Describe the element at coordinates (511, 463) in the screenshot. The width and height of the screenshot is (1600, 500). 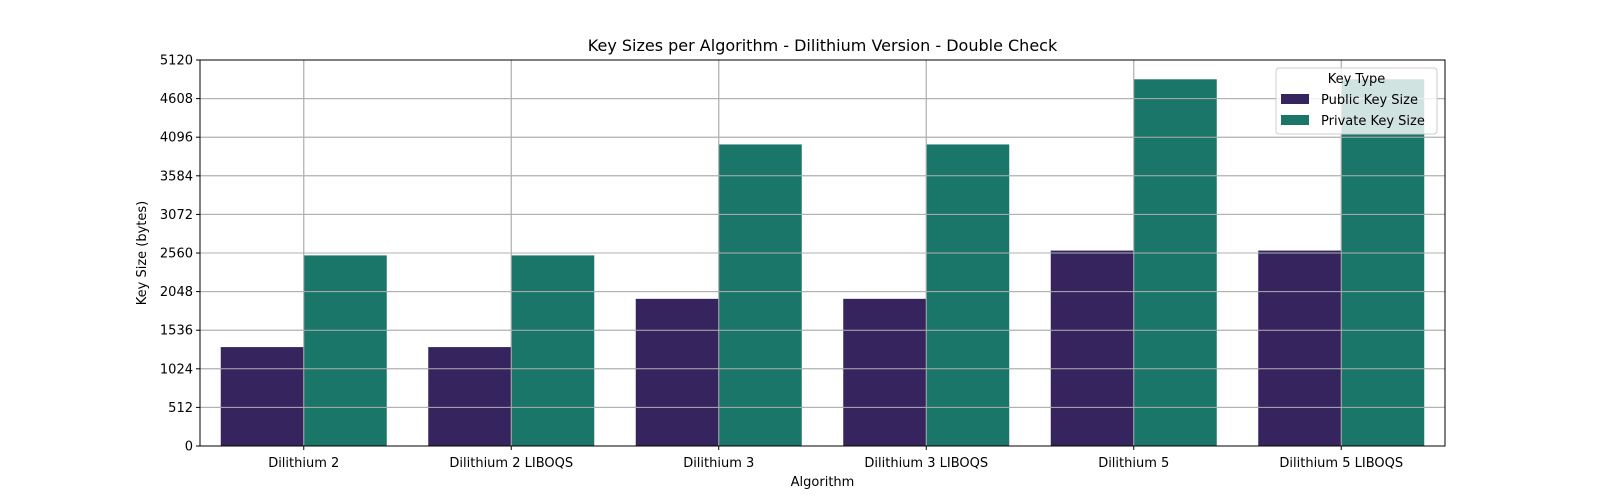
I see `x-tick-label: Dilithium 2 LIBOQS` at that location.